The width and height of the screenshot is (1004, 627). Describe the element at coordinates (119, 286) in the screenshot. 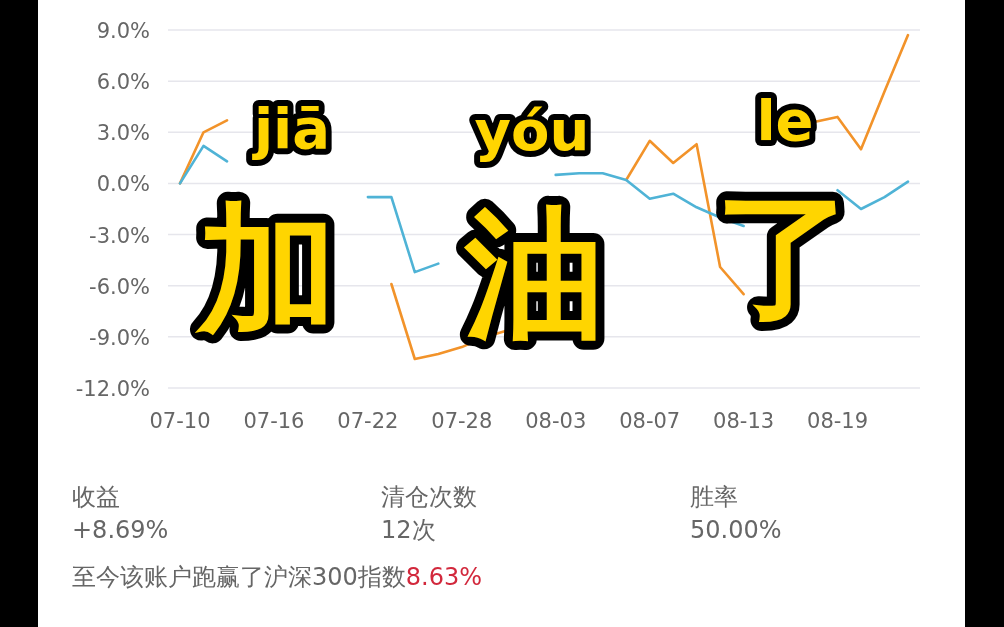

I see `y-tick-label: -6.0%` at that location.